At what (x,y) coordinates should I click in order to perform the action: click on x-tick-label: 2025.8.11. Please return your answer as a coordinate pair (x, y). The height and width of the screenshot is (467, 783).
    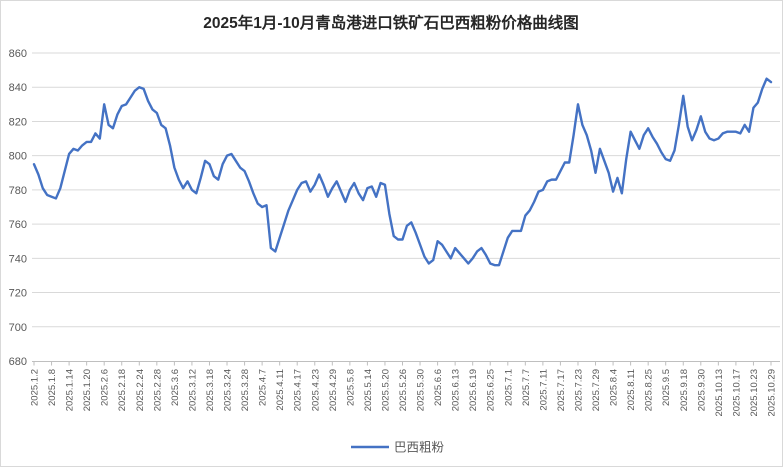
    Looking at the image, I should click on (631, 390).